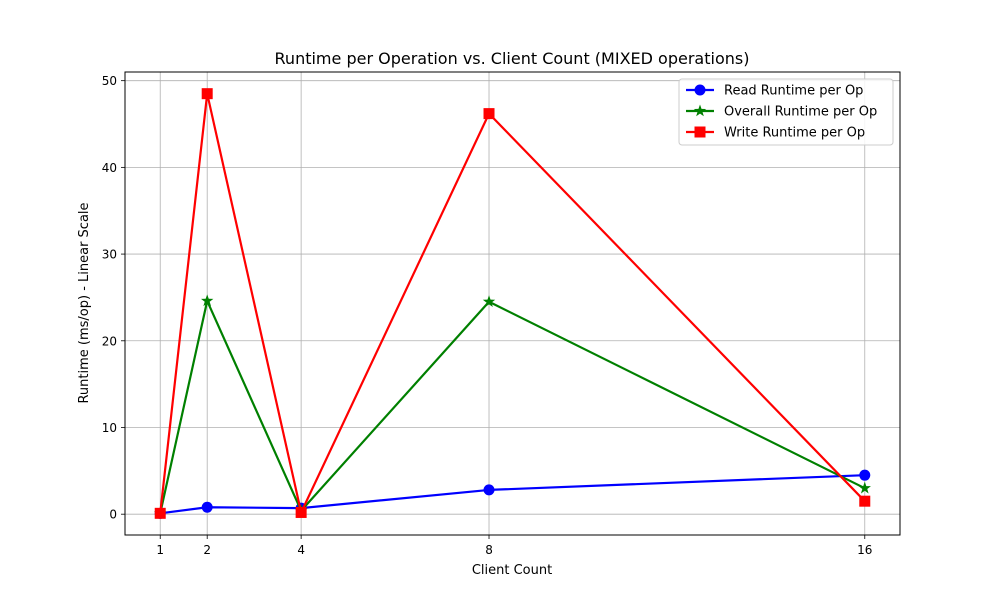  What do you see at coordinates (489, 550) in the screenshot?
I see `x-tick-label: 8` at bounding box center [489, 550].